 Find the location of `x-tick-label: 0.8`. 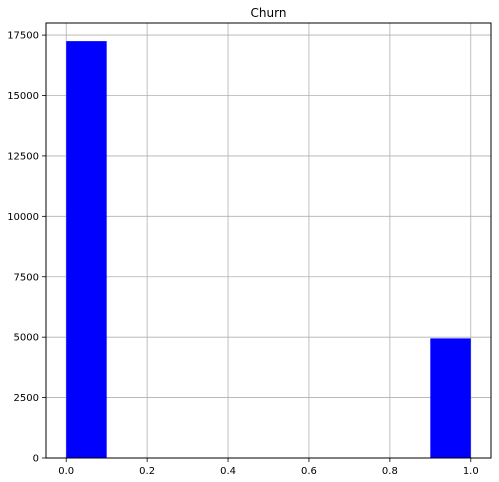

x-tick-label: 0.8 is located at coordinates (390, 471).